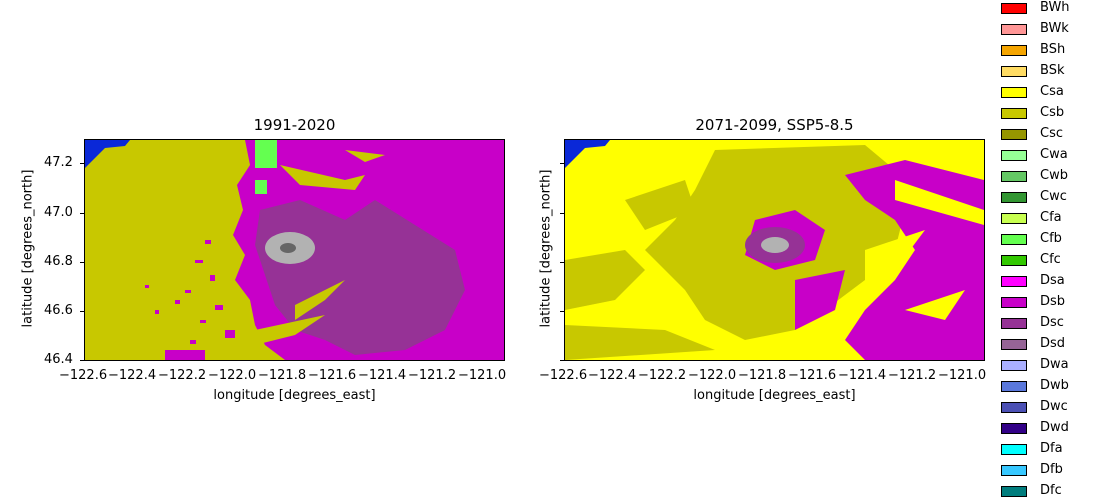  I want to click on legend-label: Cfc, so click(1050, 259).